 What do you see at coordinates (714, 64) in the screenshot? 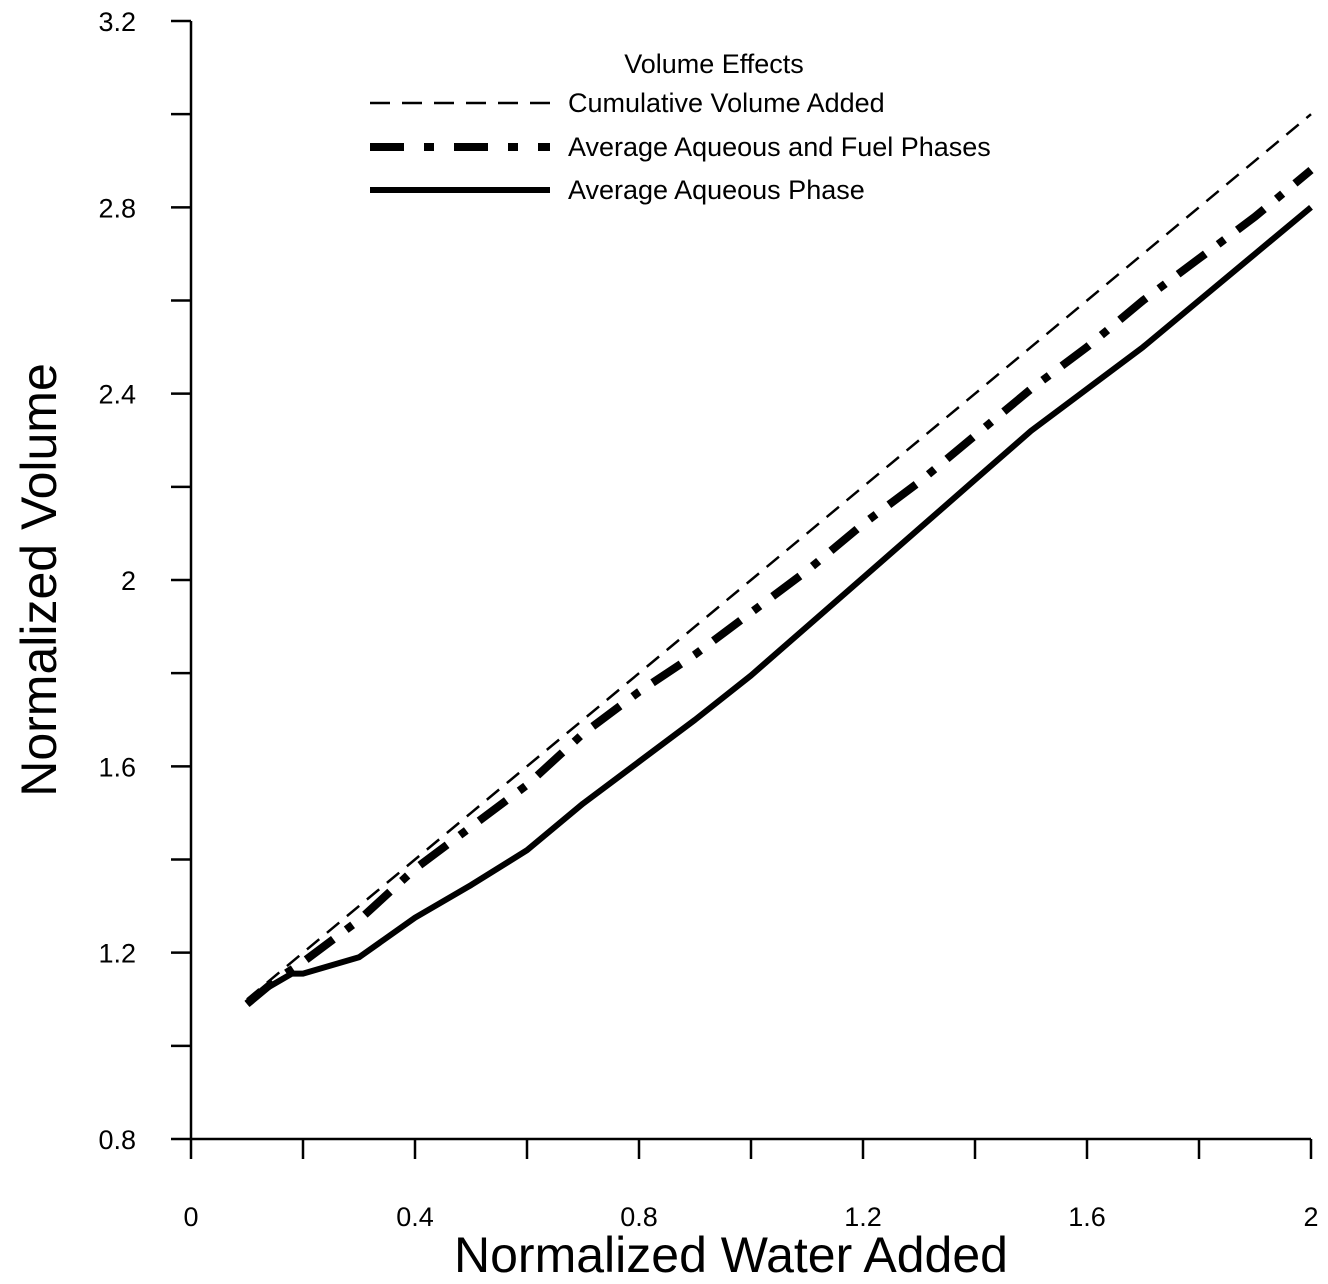
I see `legend-title: Volume Effects` at bounding box center [714, 64].